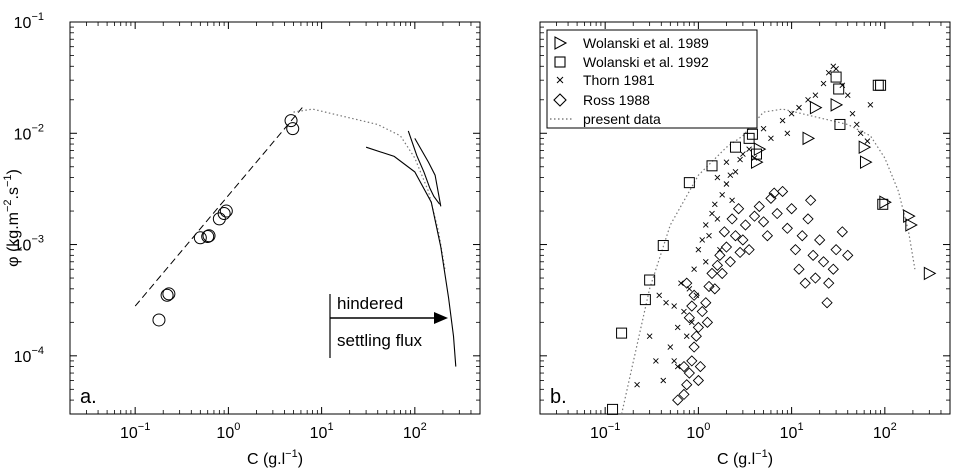  What do you see at coordinates (228, 431) in the screenshot?
I see `x-tick-label: 10⁰` at bounding box center [228, 431].